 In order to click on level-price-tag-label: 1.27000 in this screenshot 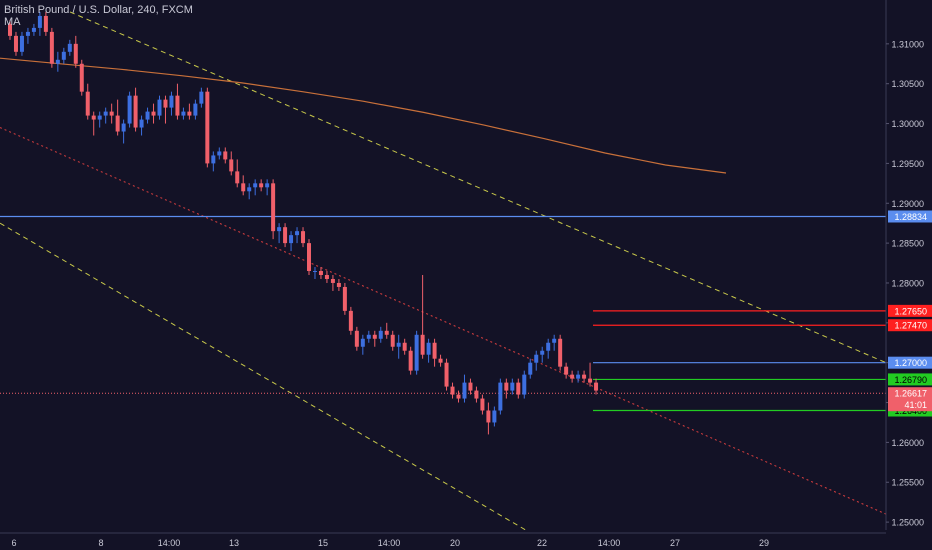, I will do `click(910, 363)`.